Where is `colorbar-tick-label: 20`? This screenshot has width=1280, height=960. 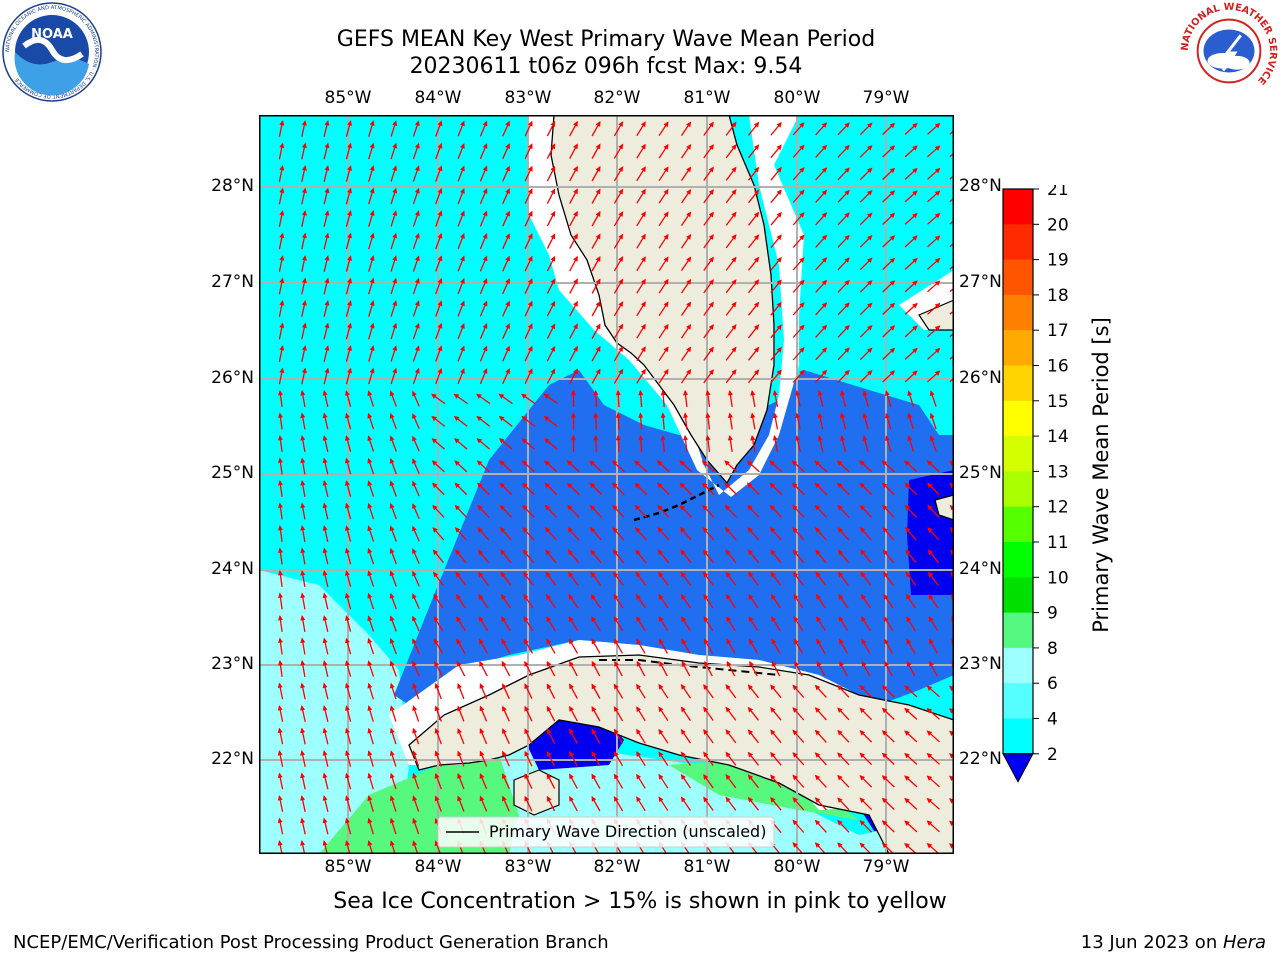
colorbar-tick-label: 20 is located at coordinates (1058, 225).